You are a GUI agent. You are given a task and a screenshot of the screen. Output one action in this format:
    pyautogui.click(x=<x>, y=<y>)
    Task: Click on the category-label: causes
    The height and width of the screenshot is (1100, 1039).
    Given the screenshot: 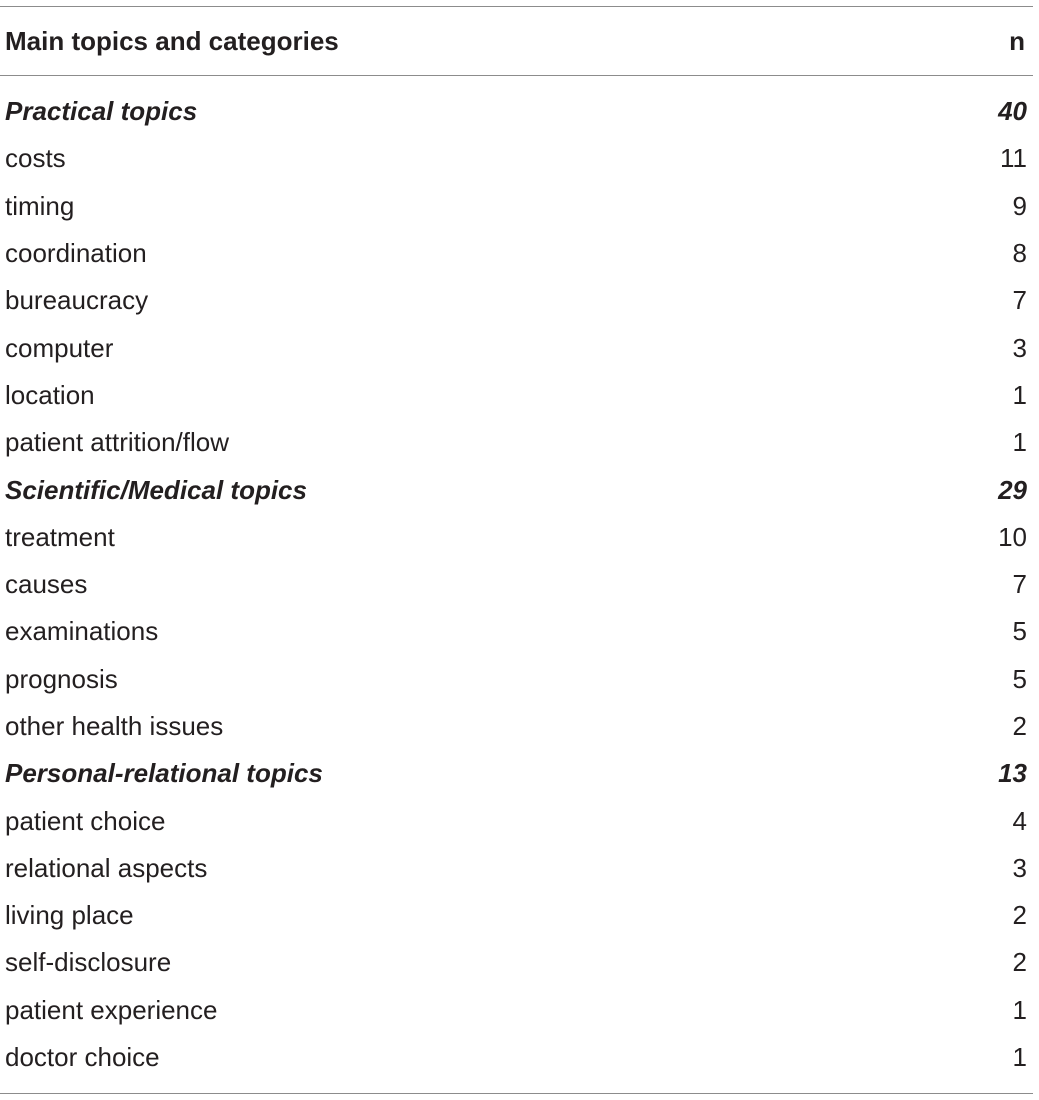 What is the action you would take?
    pyautogui.click(x=46, y=584)
    